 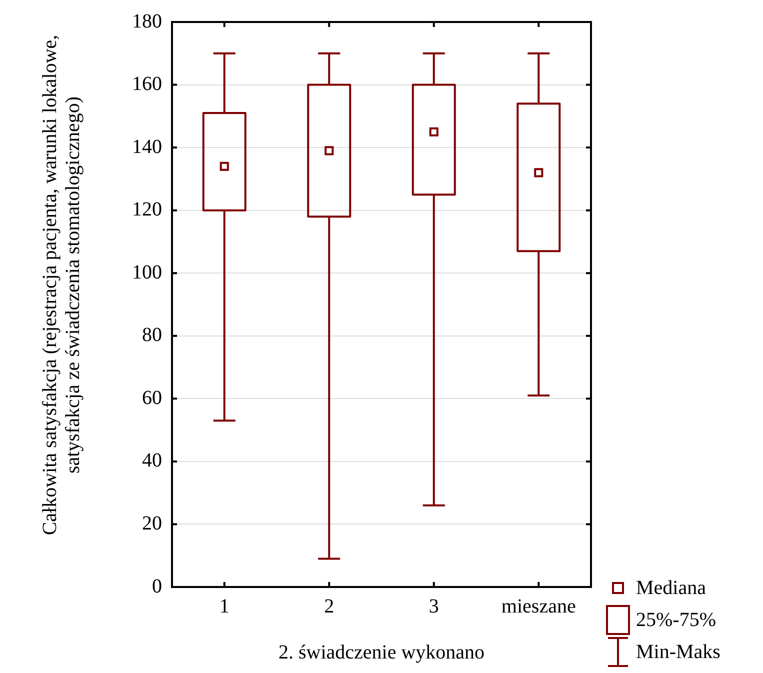 What do you see at coordinates (224, 606) in the screenshot?
I see `x-tick-label: 1` at bounding box center [224, 606].